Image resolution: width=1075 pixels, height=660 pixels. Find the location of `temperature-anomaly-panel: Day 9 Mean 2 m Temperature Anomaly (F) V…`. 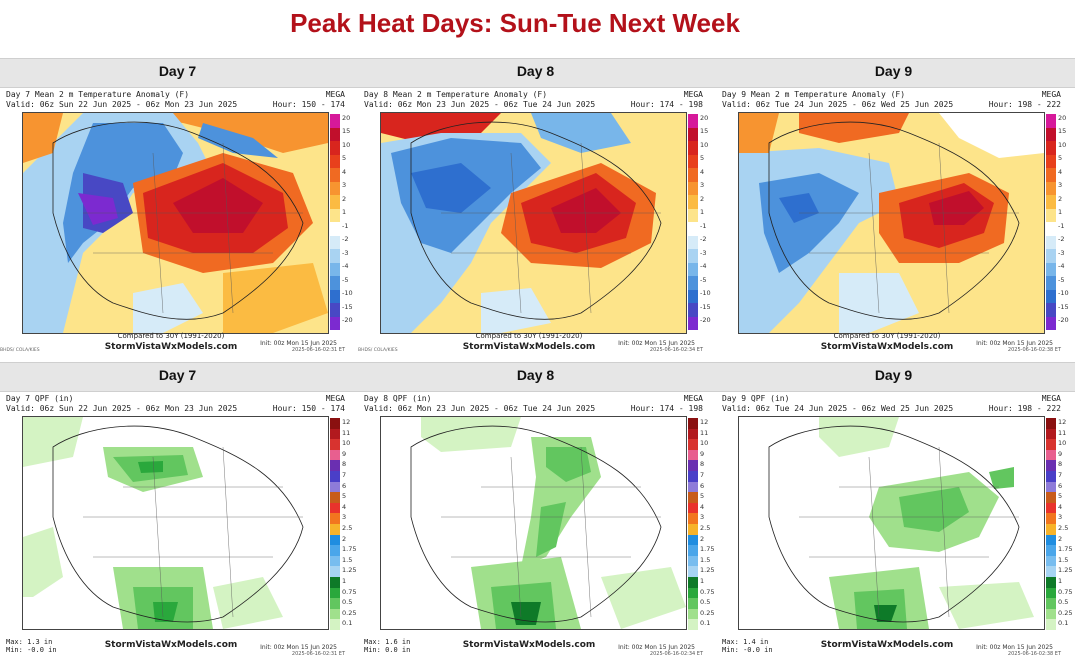

temperature-anomaly-panel: Day 9 Mean 2 m Temperature Anomaly (F) V… is located at coordinates (893, 223).